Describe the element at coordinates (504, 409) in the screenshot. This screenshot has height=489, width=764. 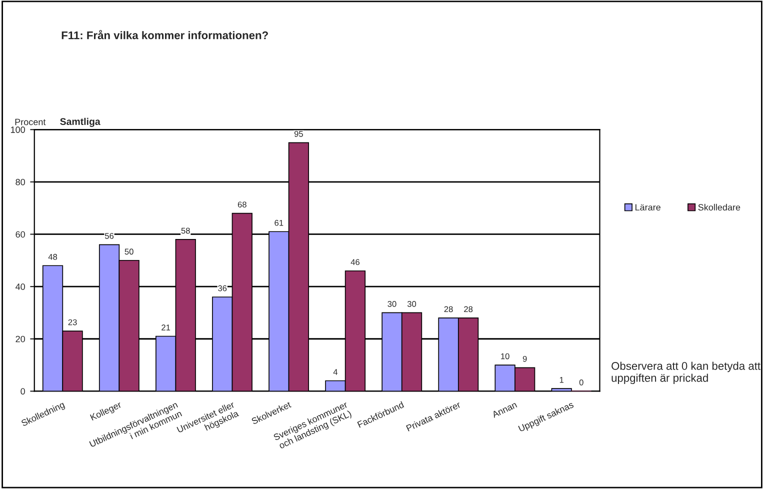
I see `x-tick-label: Annan` at that location.